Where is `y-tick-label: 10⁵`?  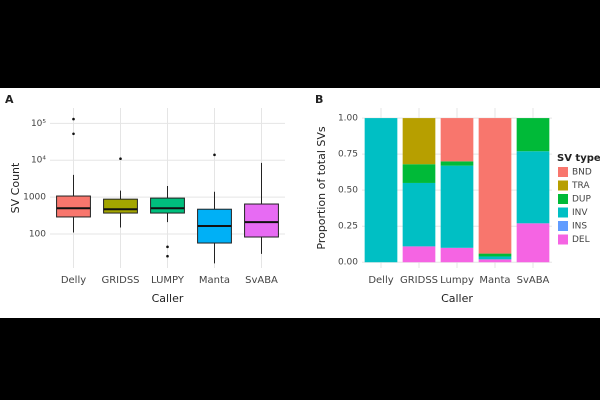
y-tick-label: 10⁵ is located at coordinates (38, 124).